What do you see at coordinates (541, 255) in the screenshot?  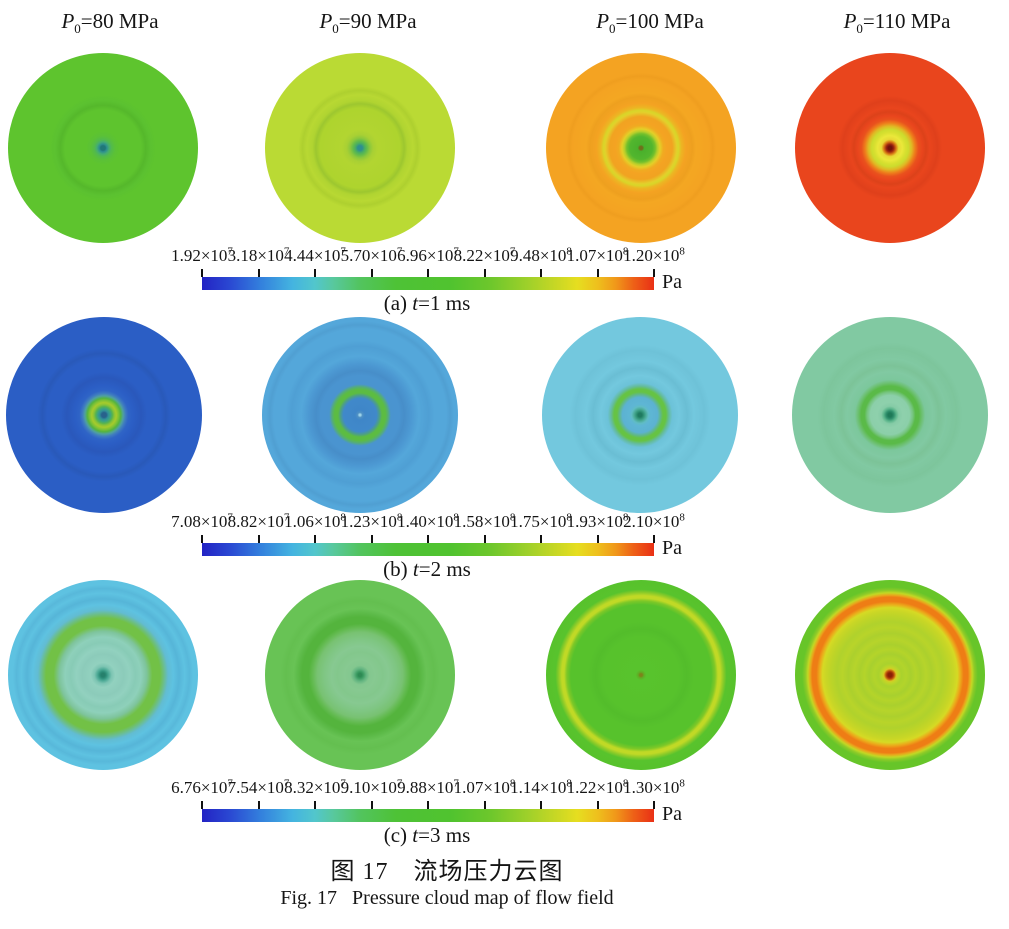 I see `colorbar-tick-label: 9.48×10⁸` at bounding box center [541, 255].